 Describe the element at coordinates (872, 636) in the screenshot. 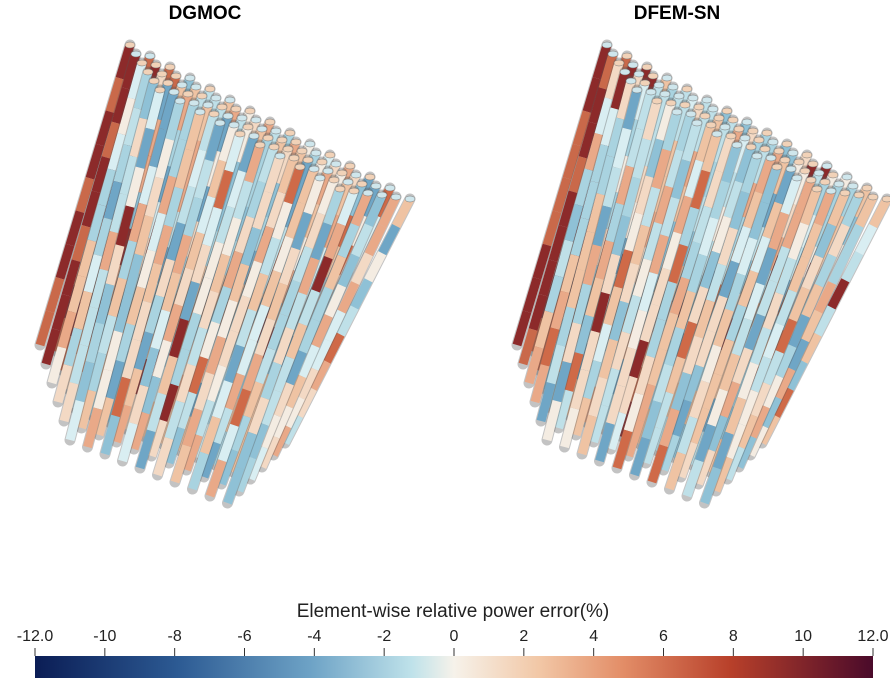

I see `tick-label: 12.0` at that location.